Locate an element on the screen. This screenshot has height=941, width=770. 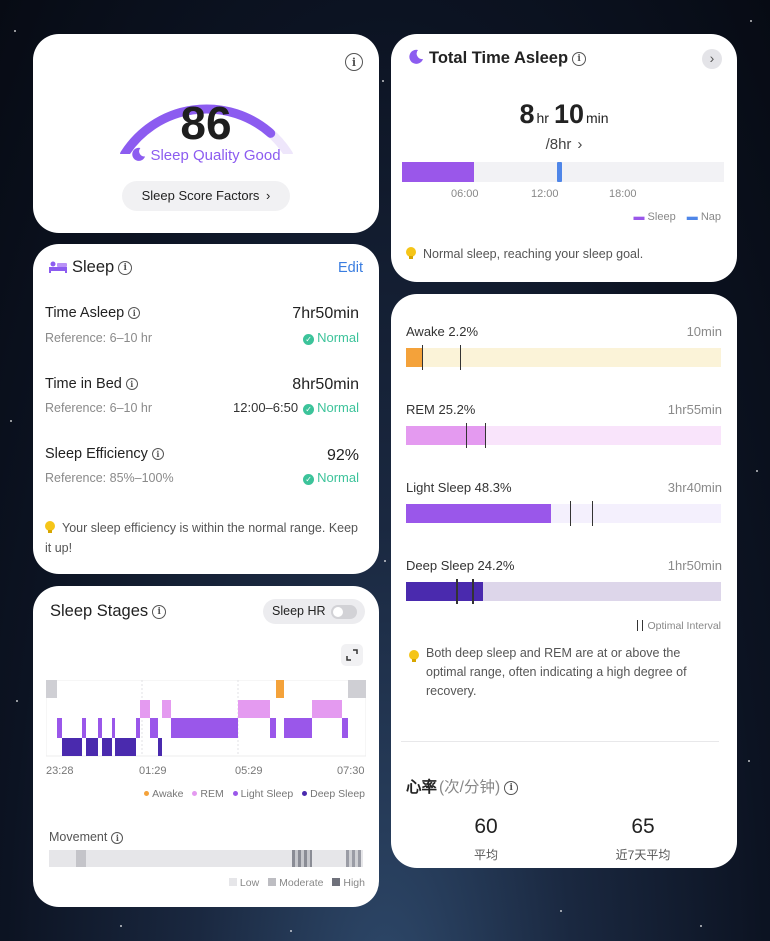
x-tick-1: 01:29 is located at coordinates (153, 771).